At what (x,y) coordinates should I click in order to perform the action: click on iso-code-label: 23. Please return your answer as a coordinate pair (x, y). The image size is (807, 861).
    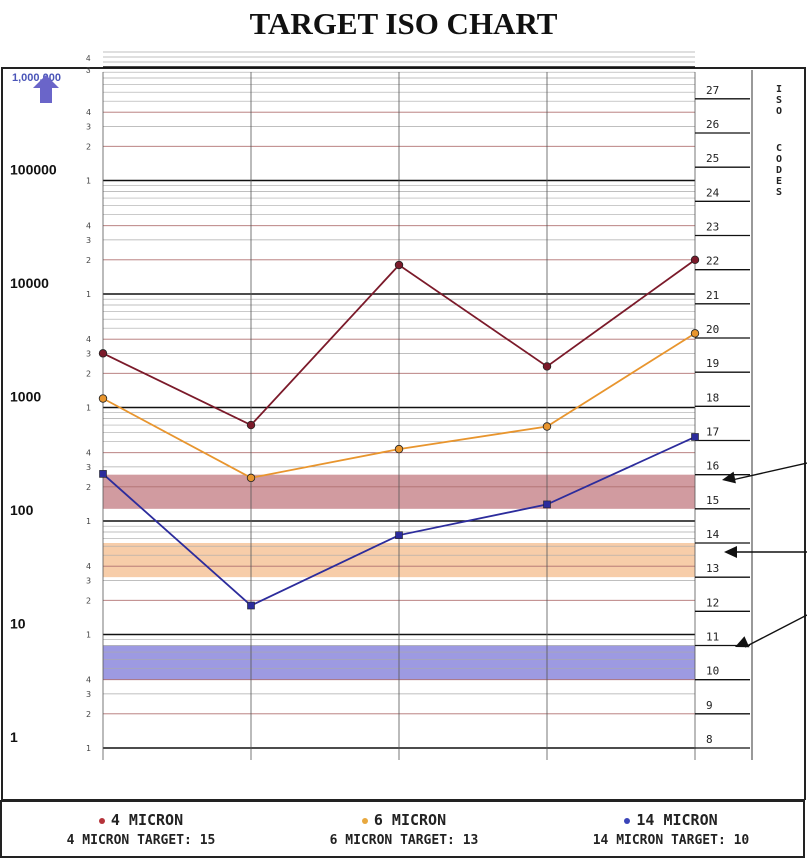
    Looking at the image, I should click on (712, 226).